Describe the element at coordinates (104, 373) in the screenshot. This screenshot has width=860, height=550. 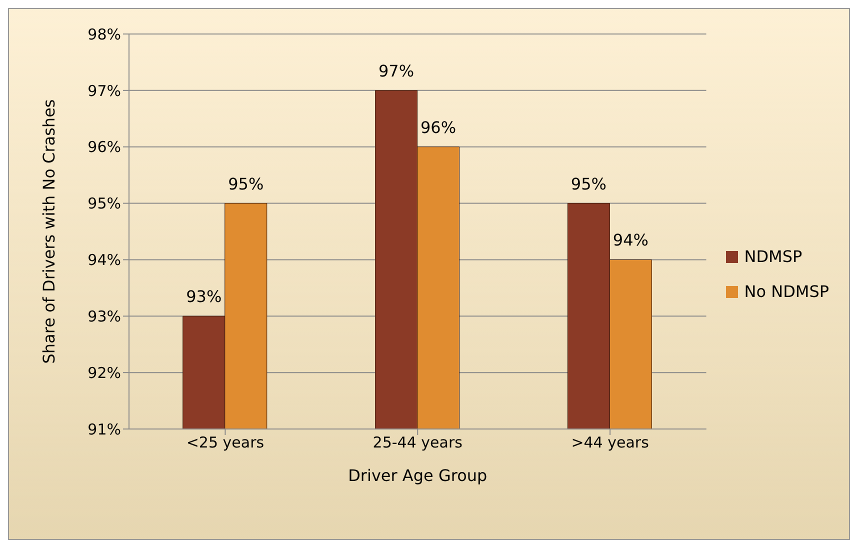
I see `y-tick-label: 92%` at that location.